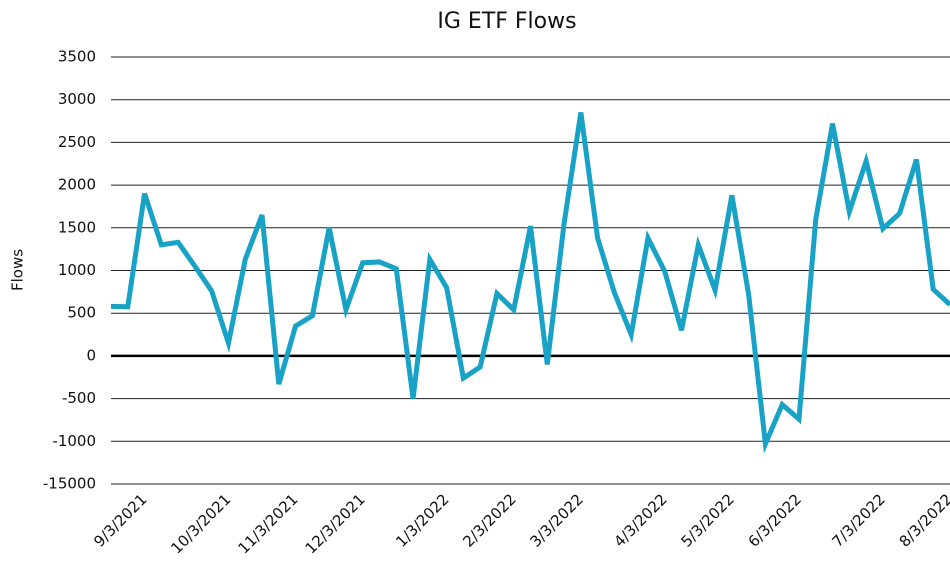 Image resolution: width=950 pixels, height=586 pixels. Describe the element at coordinates (77, 57) in the screenshot. I see `y-tick-label: 3500` at that location.